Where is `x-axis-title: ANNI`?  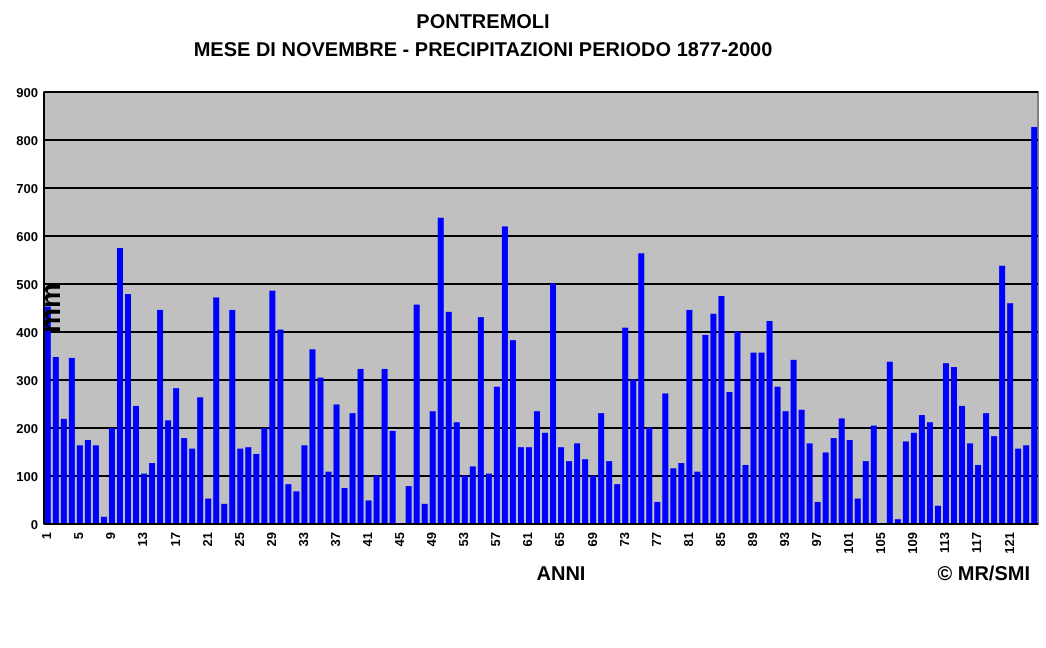
x-axis-title: ANNI is located at coordinates (561, 575).